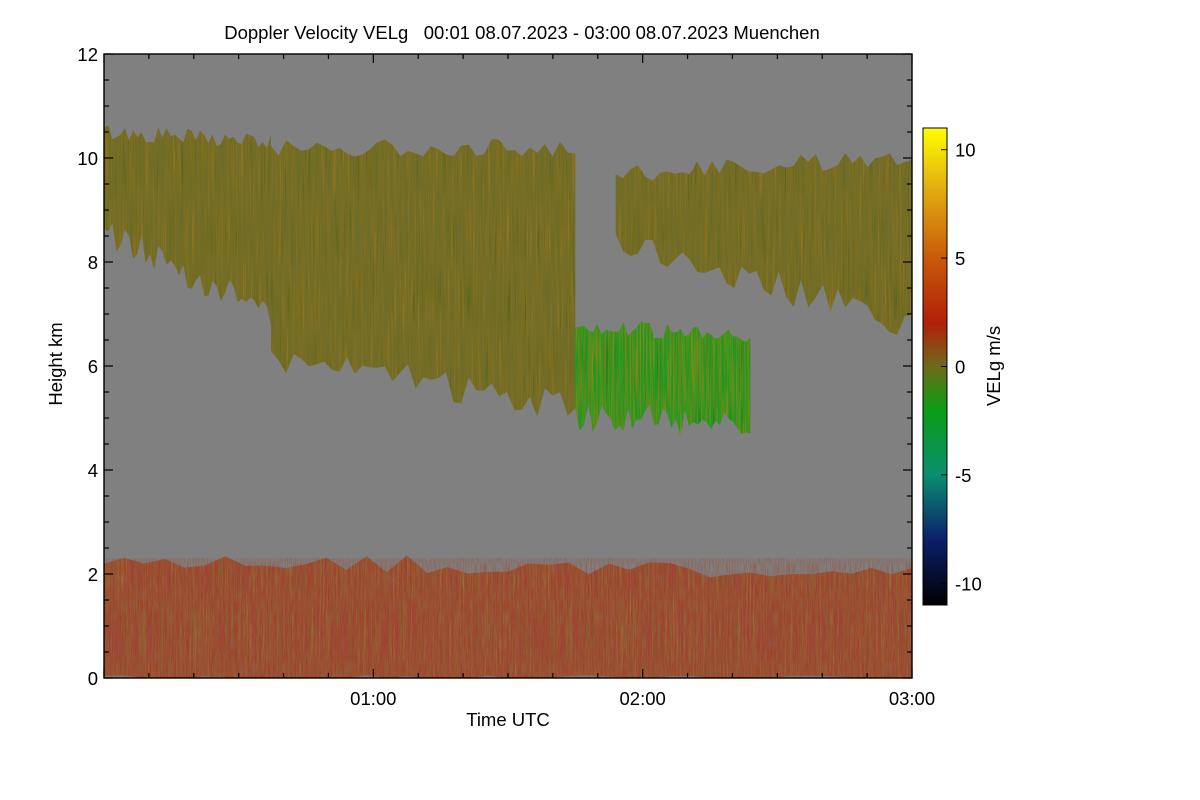 This screenshot has height=800, width=1200. What do you see at coordinates (993, 366) in the screenshot?
I see `colorbar-label: VELg m/s` at bounding box center [993, 366].